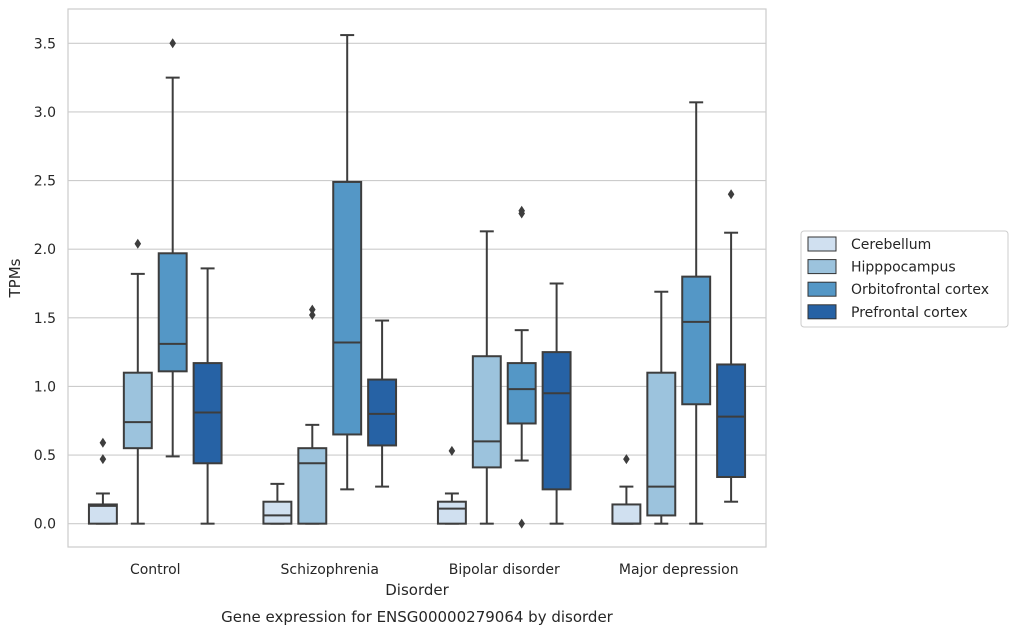 The width and height of the screenshot is (1018, 634). What do you see at coordinates (45, 250) in the screenshot?
I see `y-tick-label: 2.0` at bounding box center [45, 250].